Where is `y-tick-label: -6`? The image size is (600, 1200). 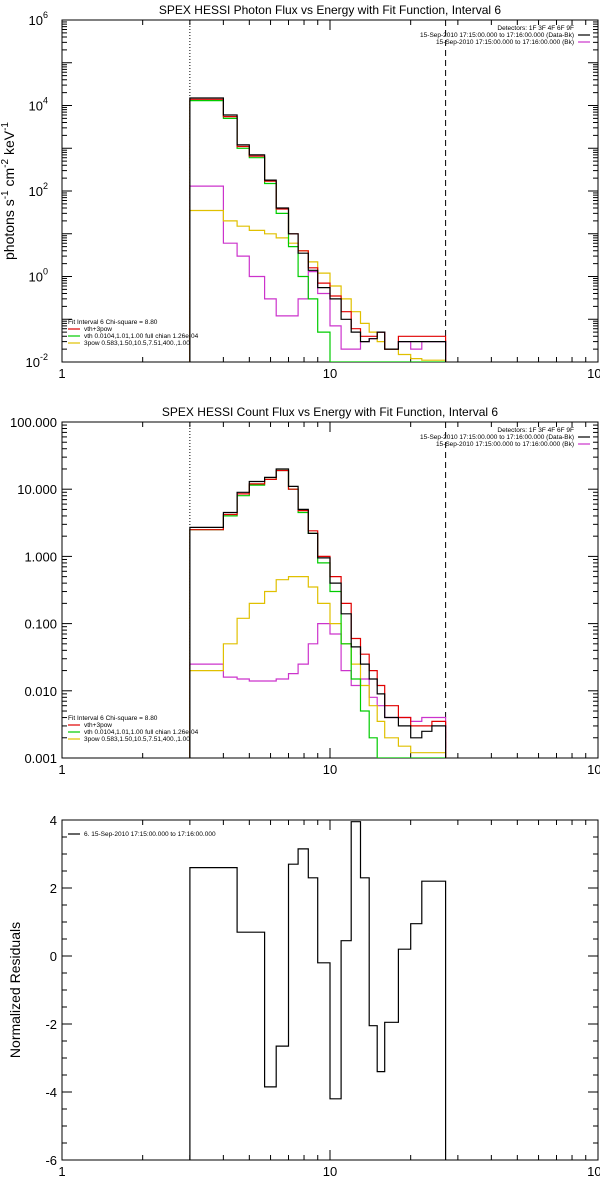 y-tick-label: -6 is located at coordinates (51, 1160).